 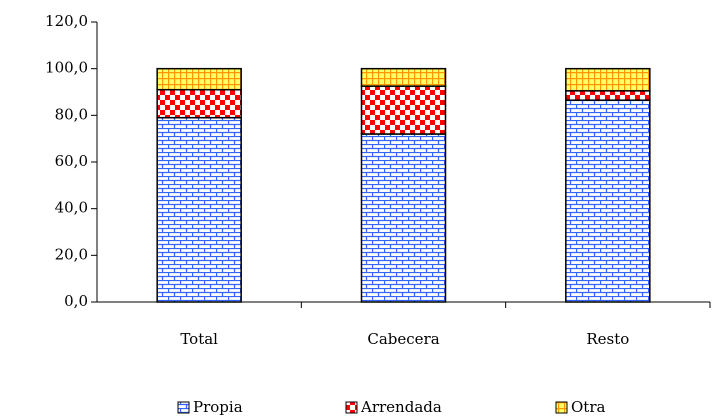 I want to click on x-tick-label: Total, so click(x=199, y=339).